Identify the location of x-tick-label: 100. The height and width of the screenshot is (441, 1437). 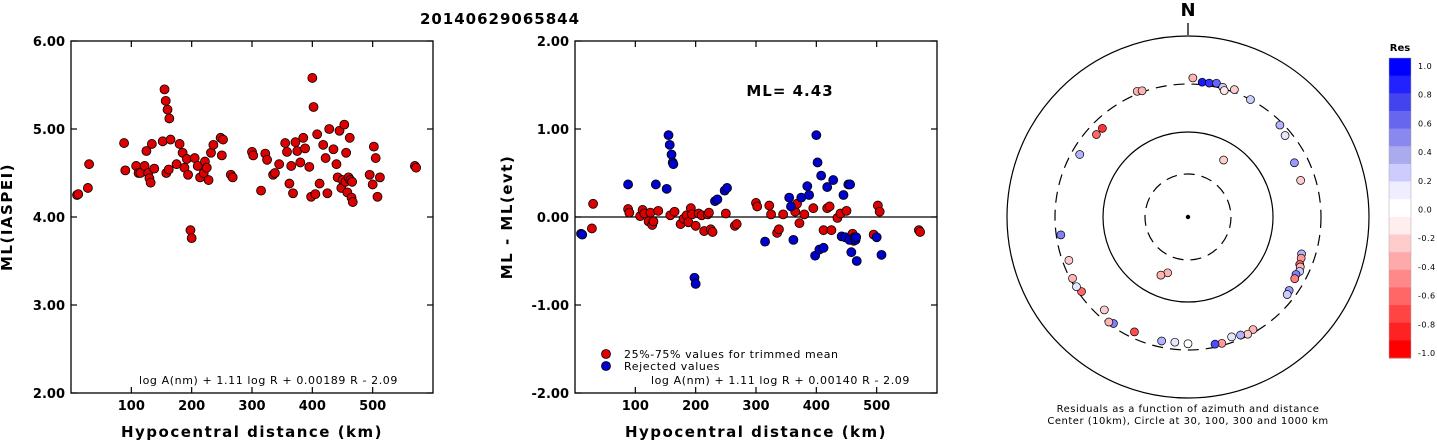
(635, 406).